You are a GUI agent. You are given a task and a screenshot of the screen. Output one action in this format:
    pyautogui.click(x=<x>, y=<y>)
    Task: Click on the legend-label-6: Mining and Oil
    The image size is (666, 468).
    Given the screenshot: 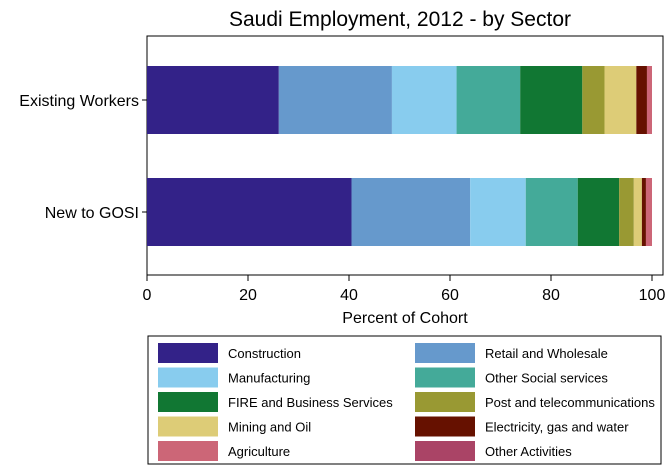 What is the action you would take?
    pyautogui.click(x=269, y=427)
    